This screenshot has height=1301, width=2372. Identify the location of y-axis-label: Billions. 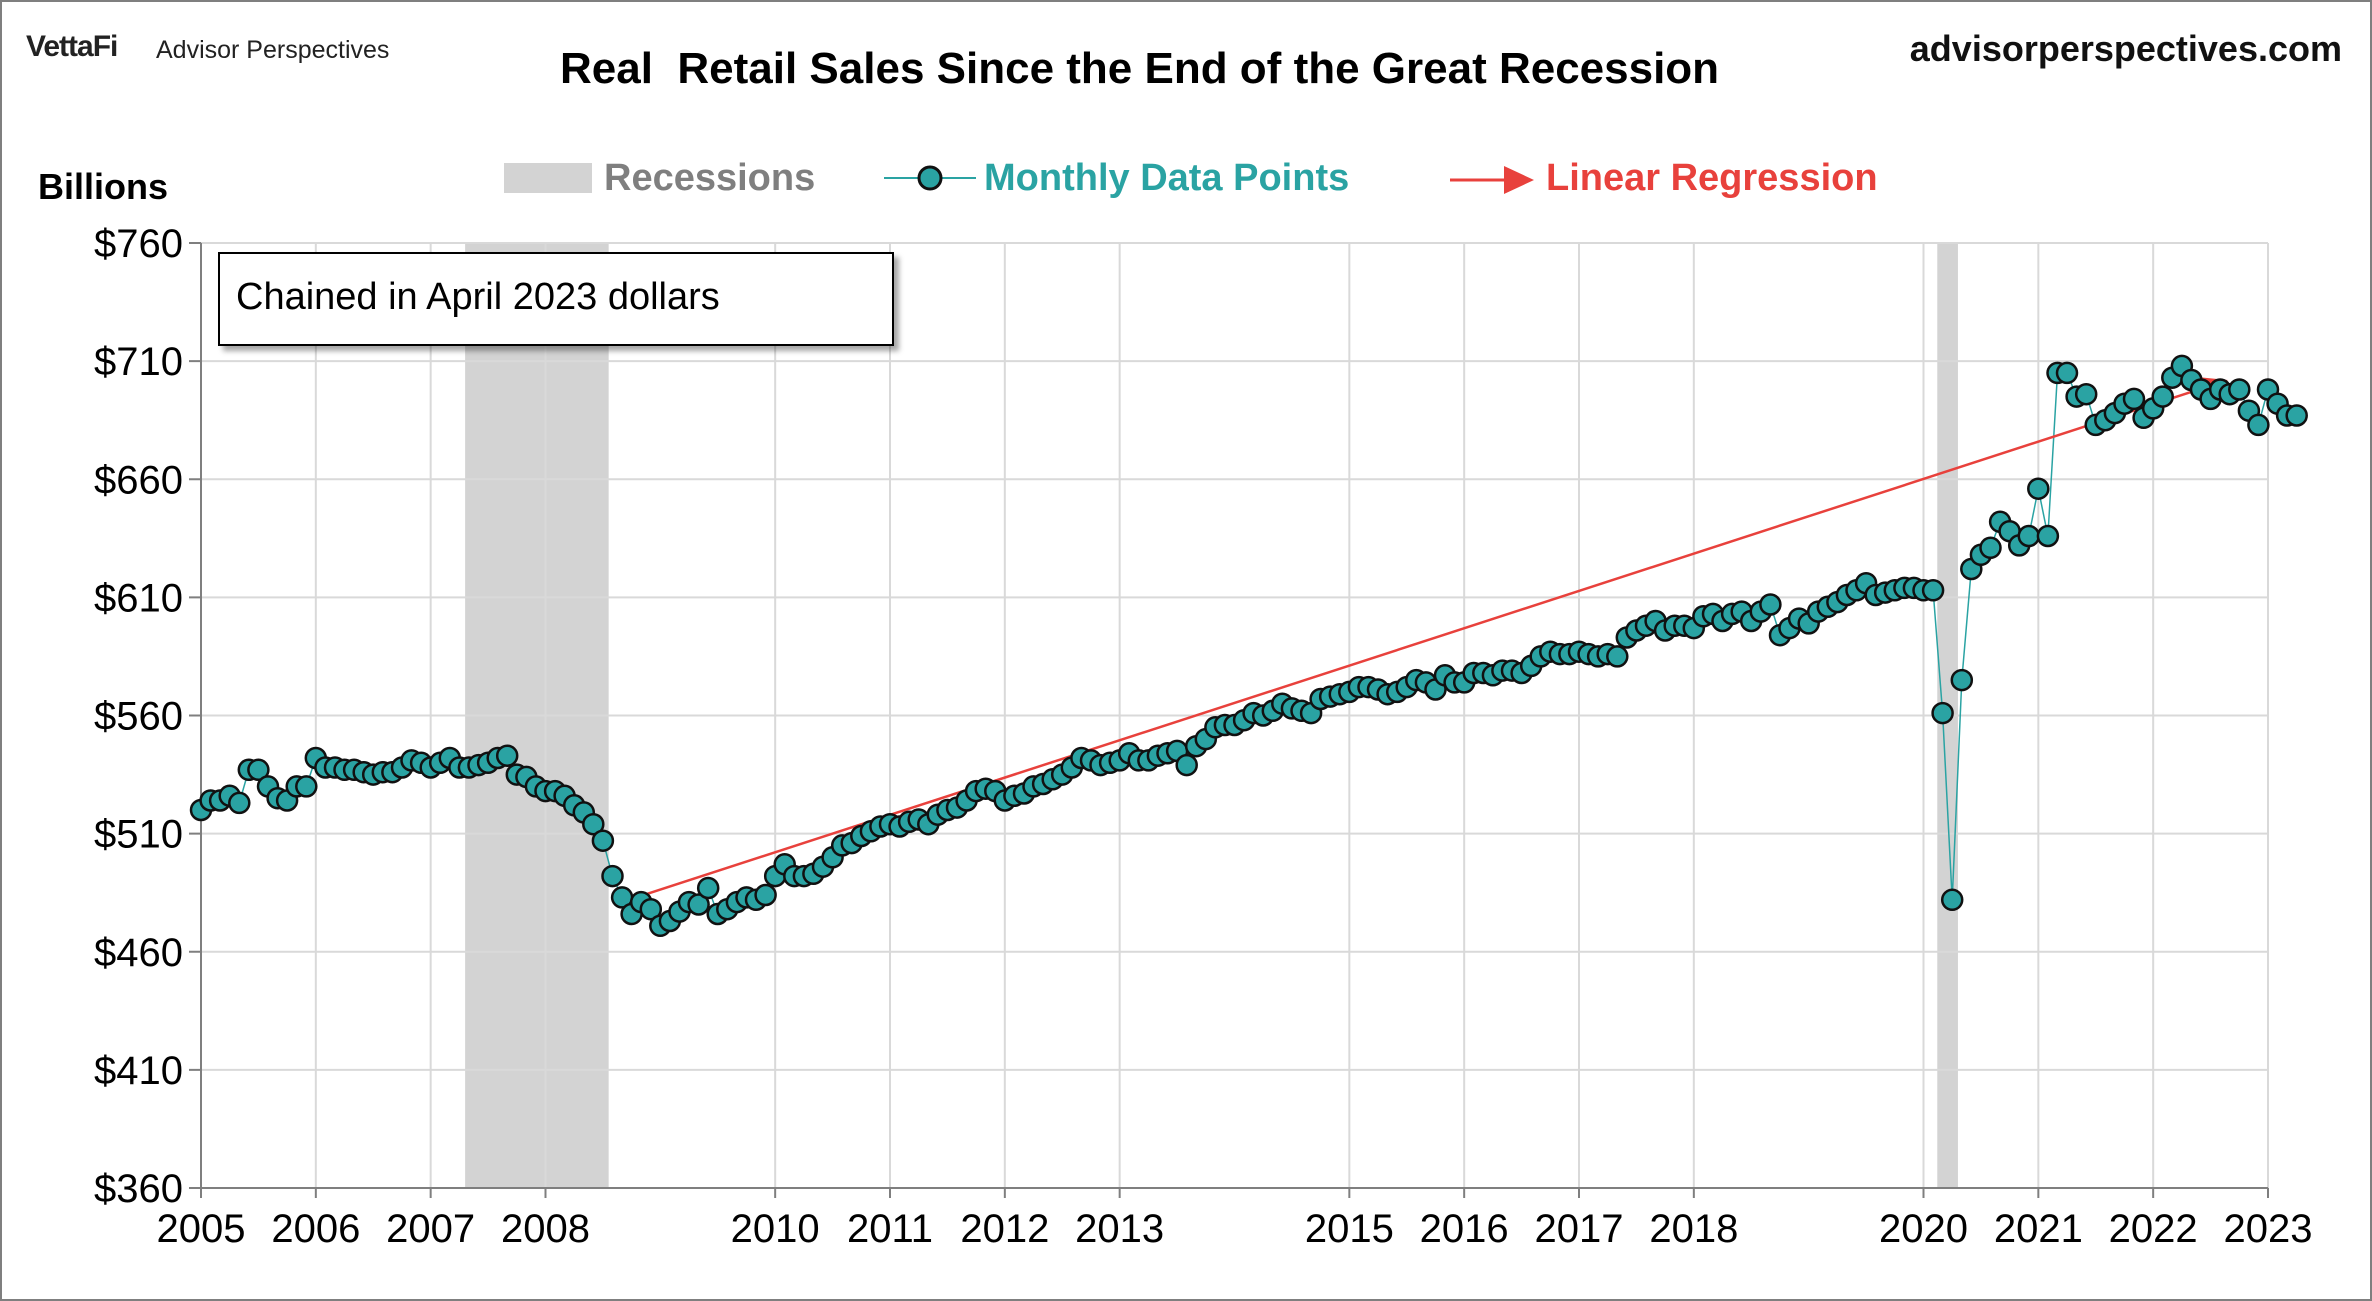
(103, 186).